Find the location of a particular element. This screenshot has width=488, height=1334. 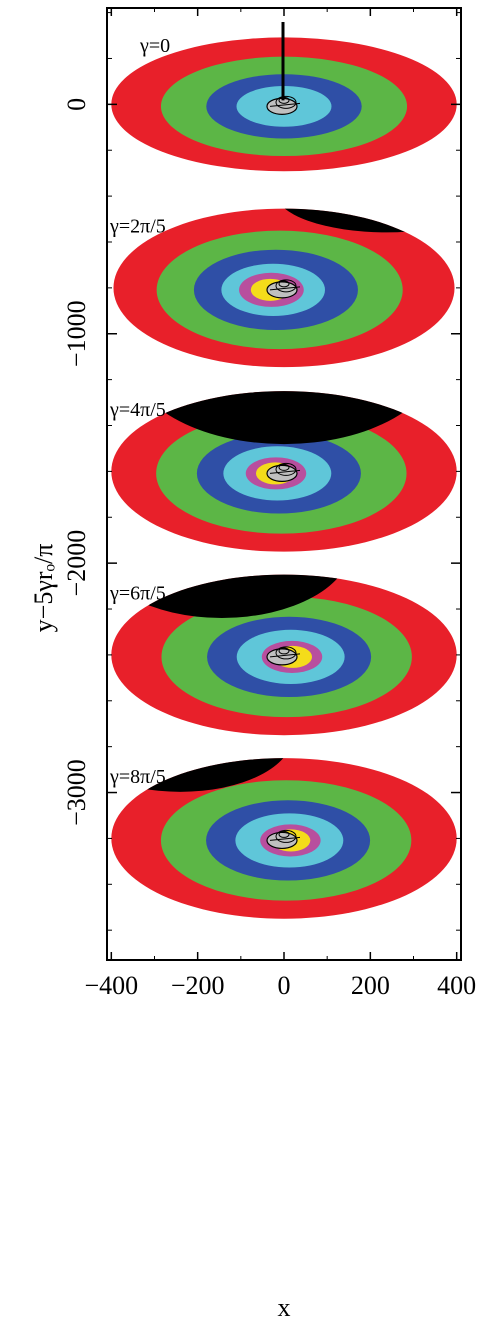

x-tick-label: −400 is located at coordinates (111, 985).